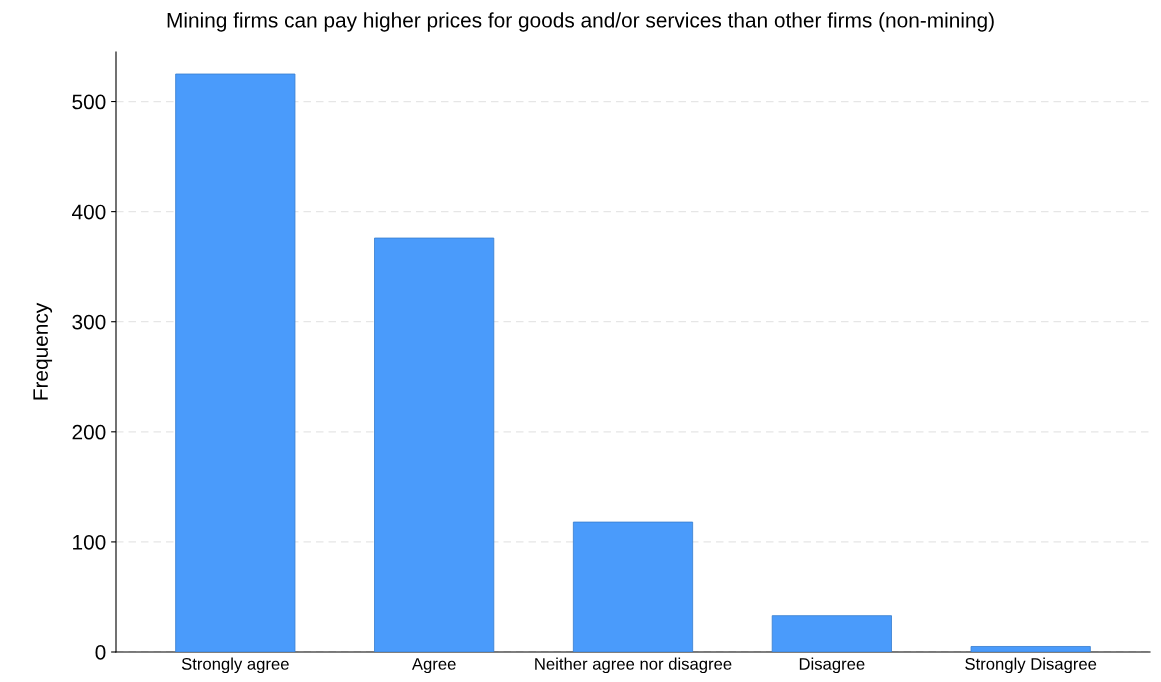 Image resolution: width=1161 pixels, height=682 pixels. I want to click on y-tick-label: 400, so click(89, 212).